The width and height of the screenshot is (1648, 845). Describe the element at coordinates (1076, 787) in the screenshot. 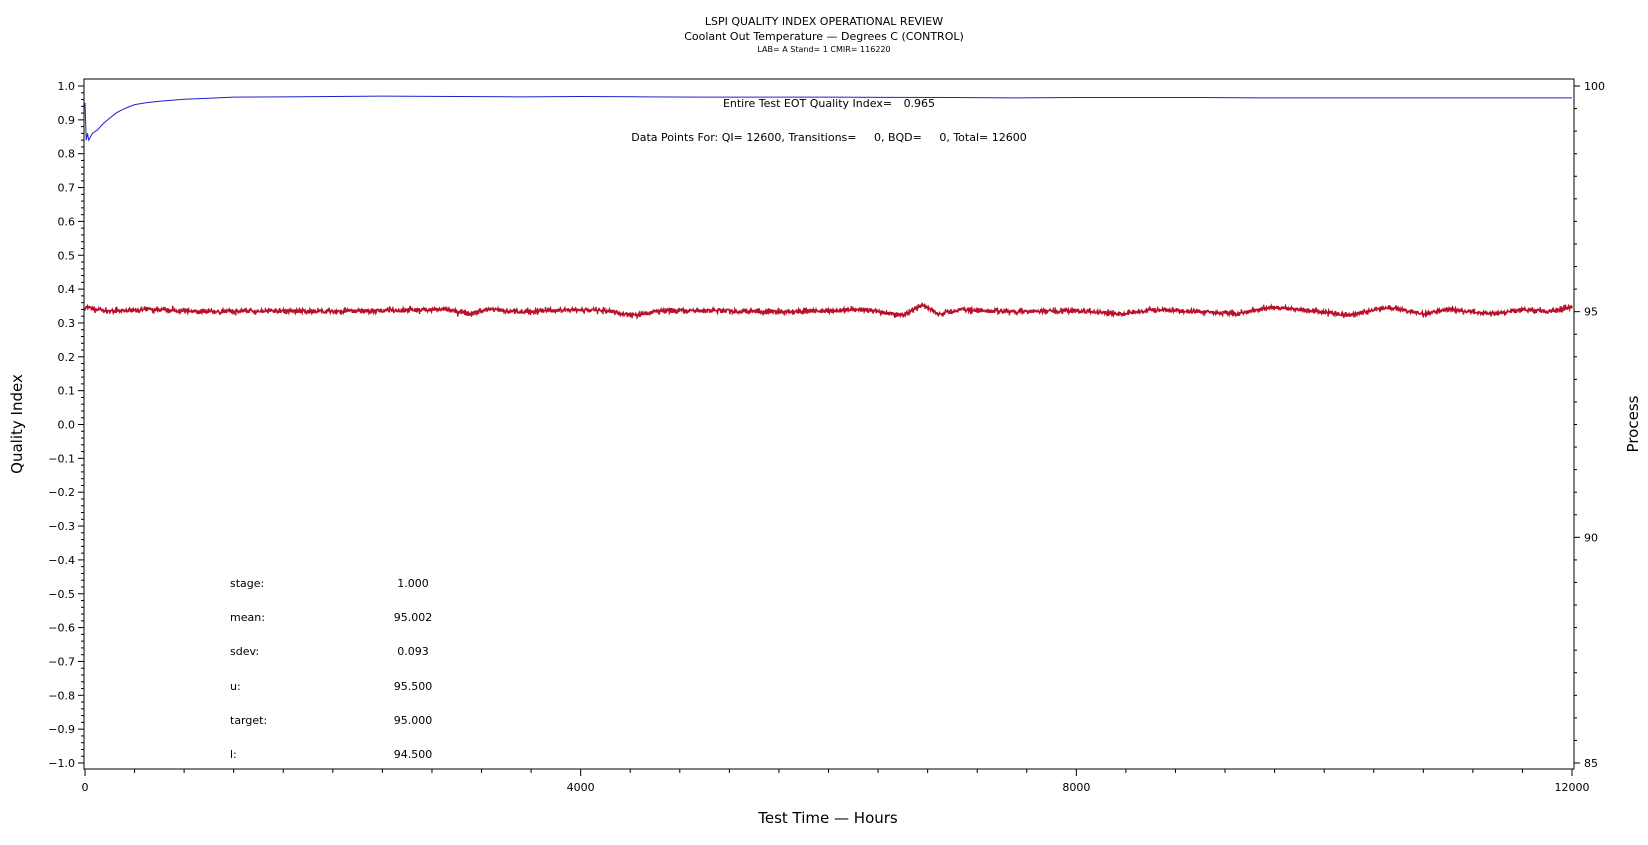

I see `x-tick-label: 8000` at that location.